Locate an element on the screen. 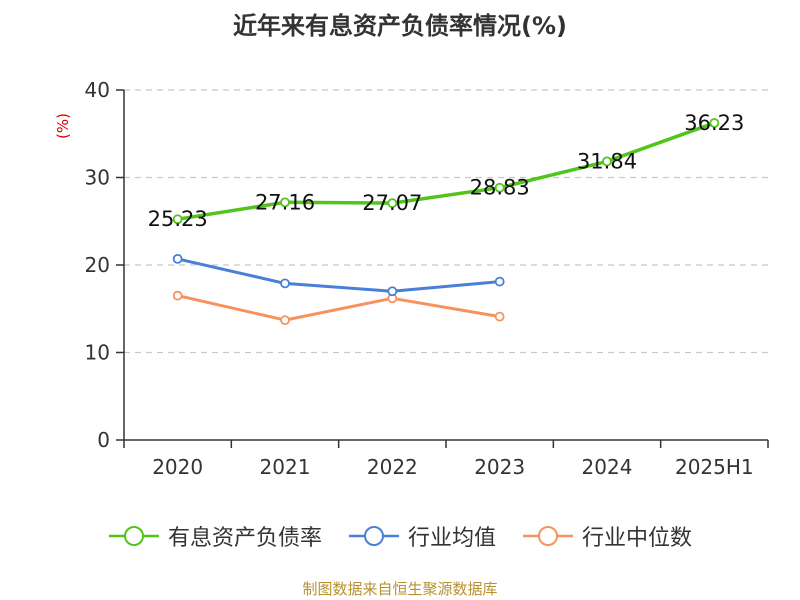  data-label: 27.16 is located at coordinates (285, 202).